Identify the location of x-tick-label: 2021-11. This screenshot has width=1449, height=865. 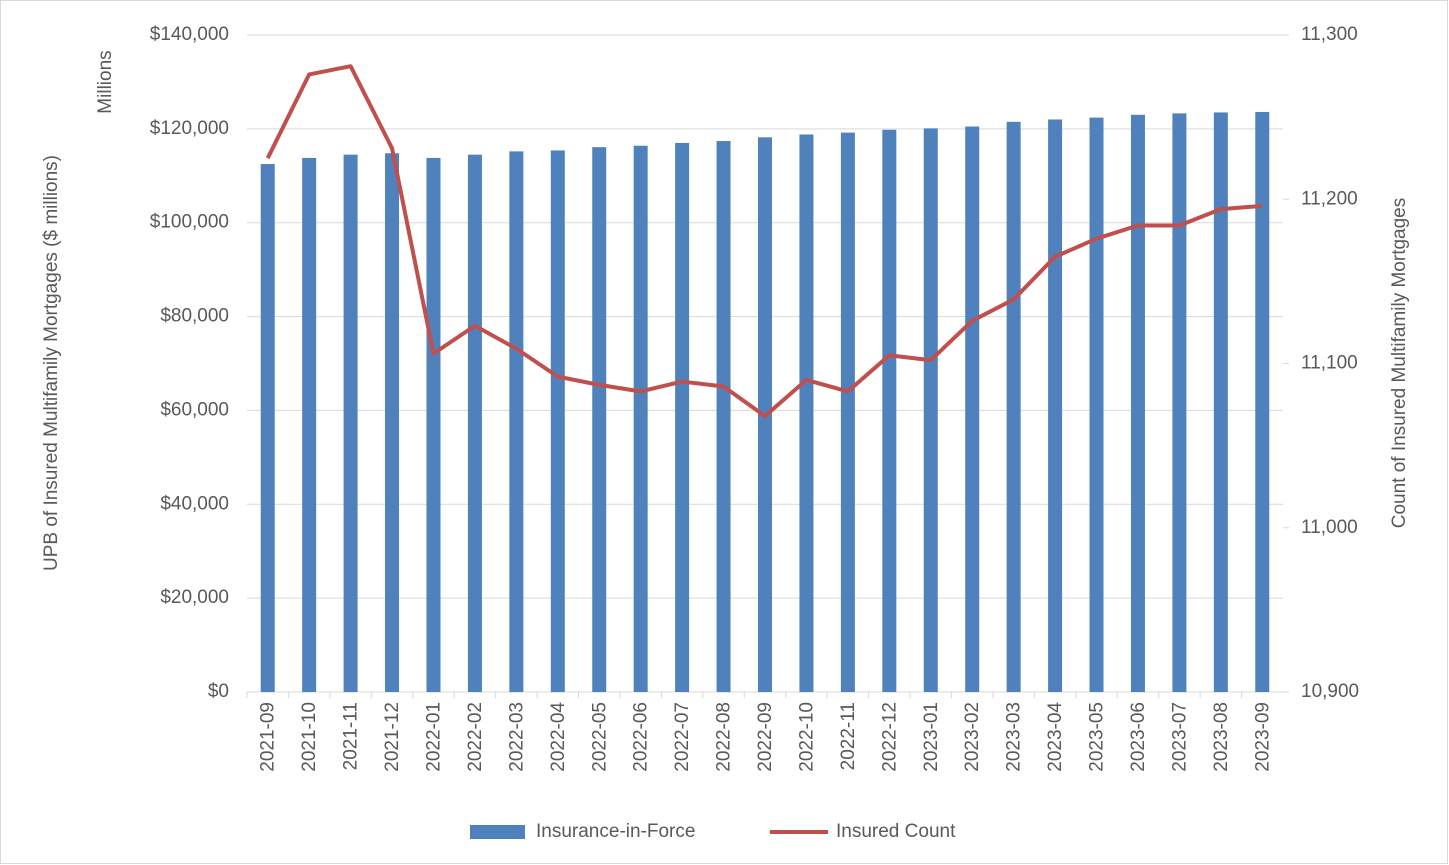
(351, 736).